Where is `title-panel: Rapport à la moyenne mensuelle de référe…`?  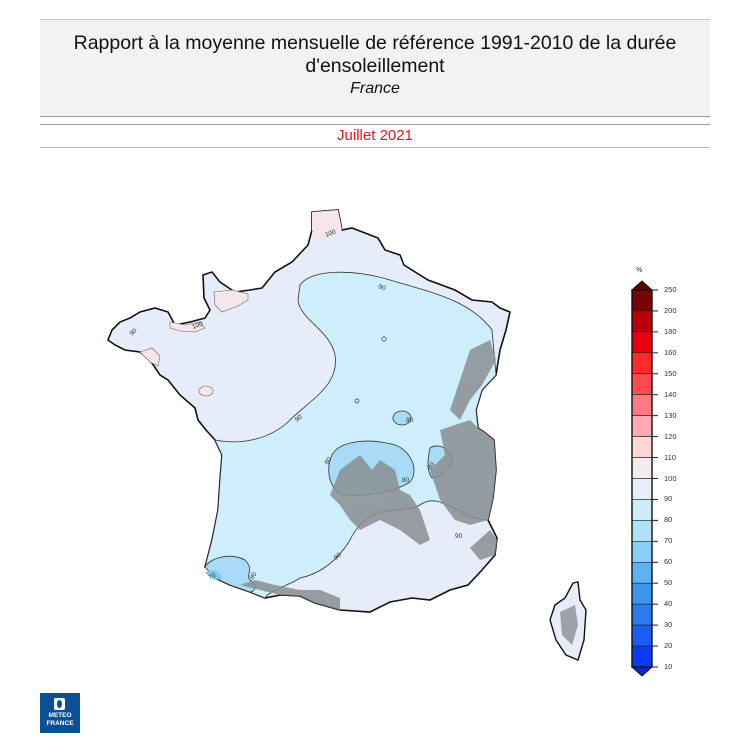 title-panel: Rapport à la moyenne mensuelle de référe… is located at coordinates (375, 68).